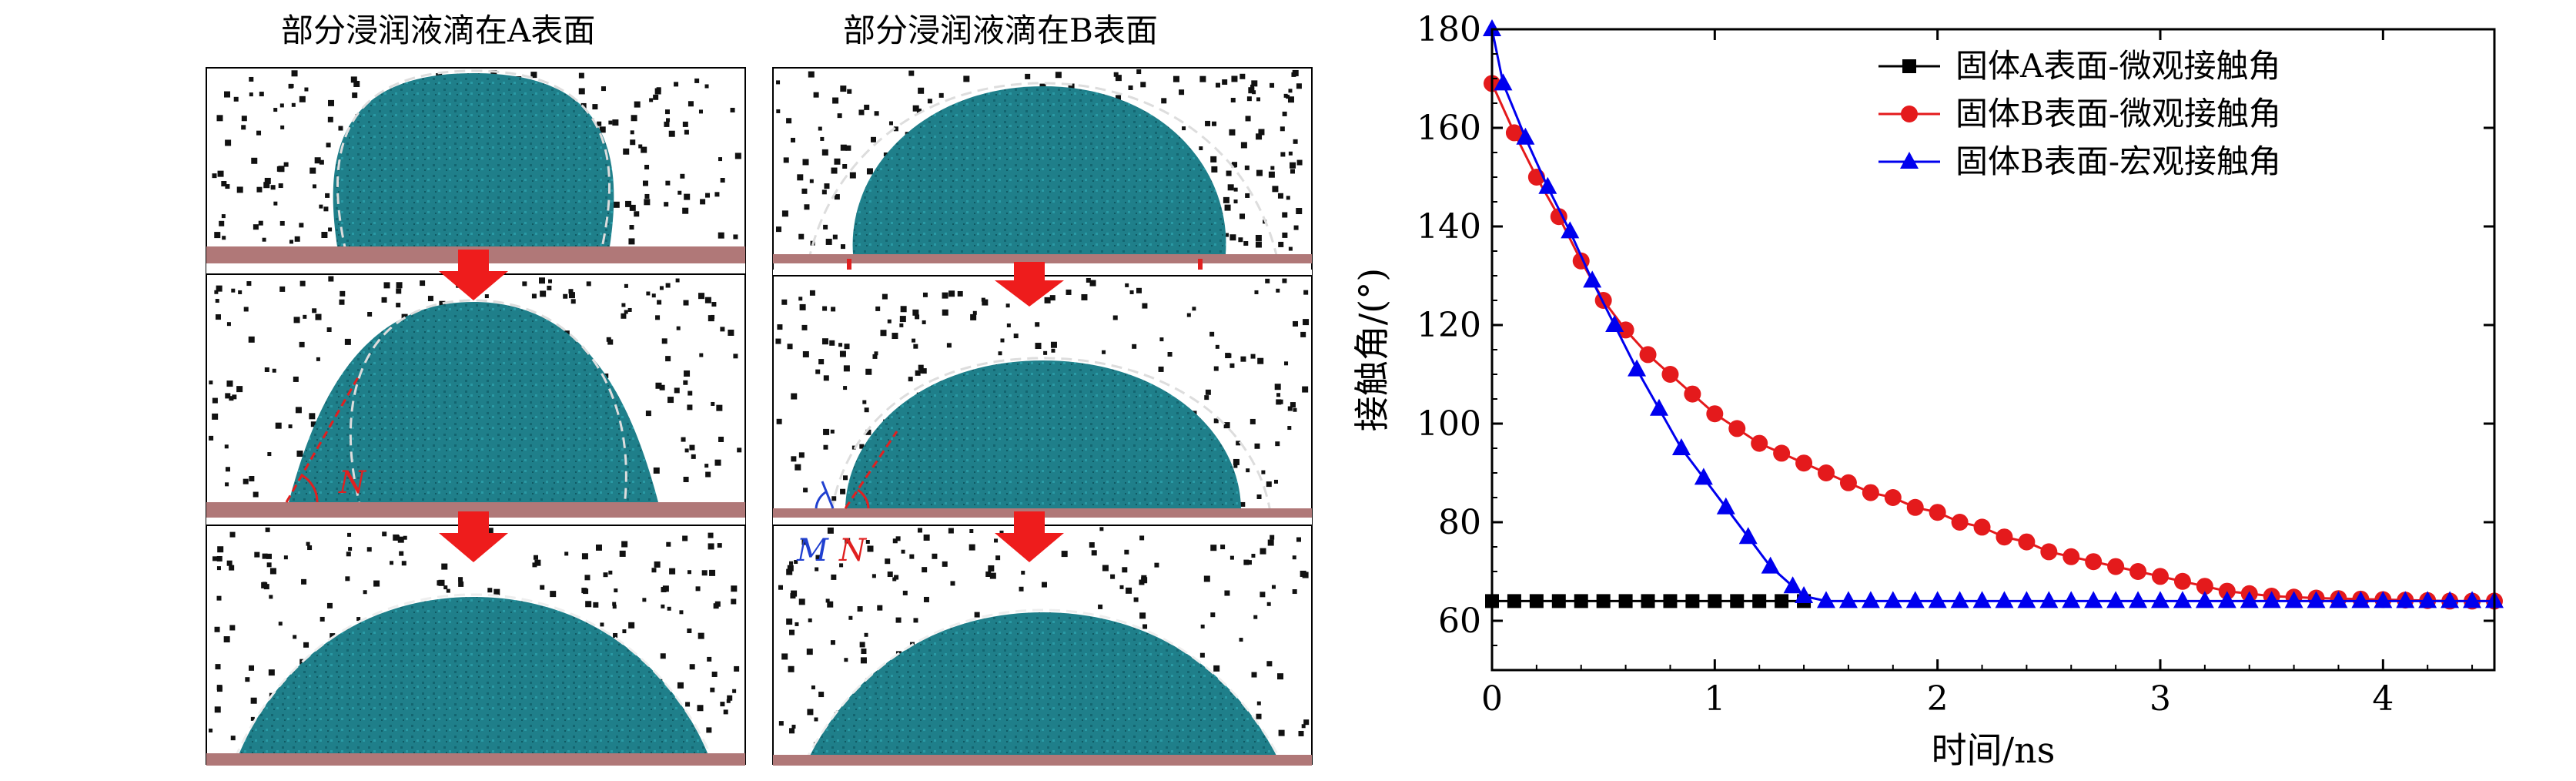 Image resolution: width=2576 pixels, height=781 pixels. Describe the element at coordinates (1039, 170) in the screenshot. I see `droplet-b1` at that location.